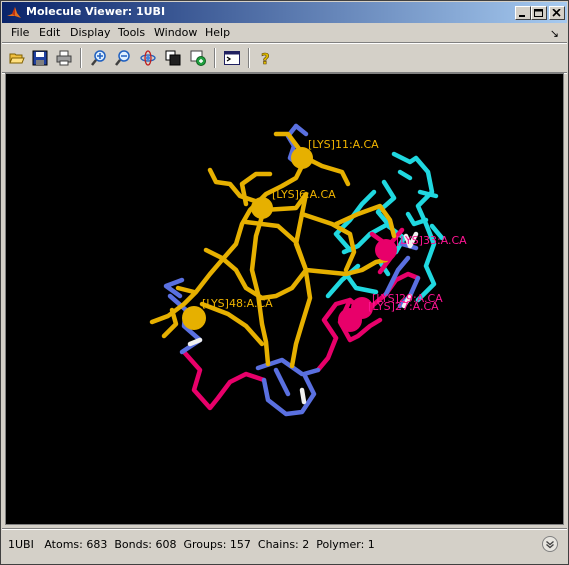 This screenshot has height=565, width=569. Describe the element at coordinates (284, 12) in the screenshot. I see `title-bar: Molecule Viewer: 1UBI` at that location.